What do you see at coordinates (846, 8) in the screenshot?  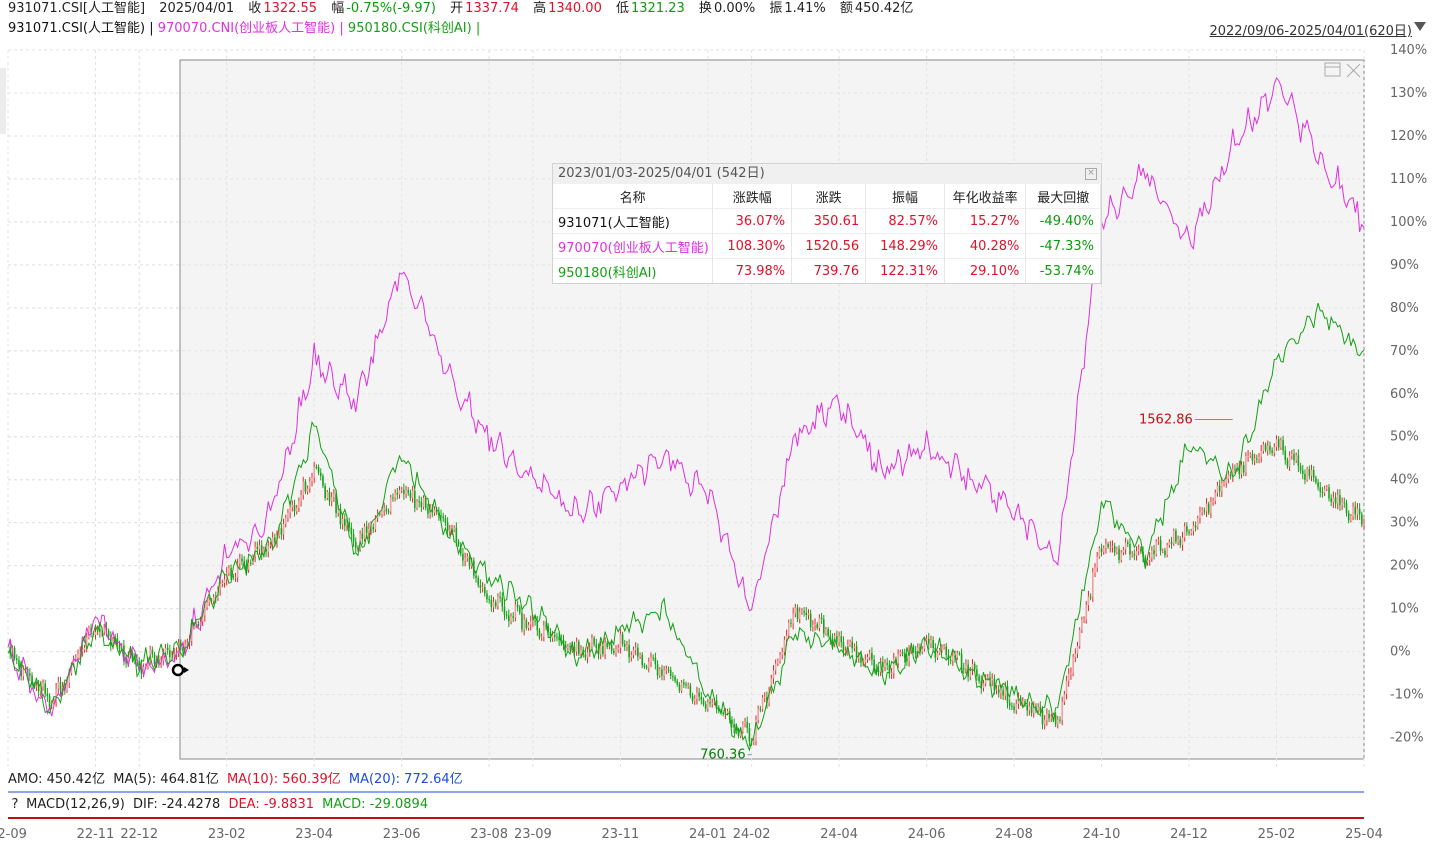 I see `amount-label: 额` at bounding box center [846, 8].